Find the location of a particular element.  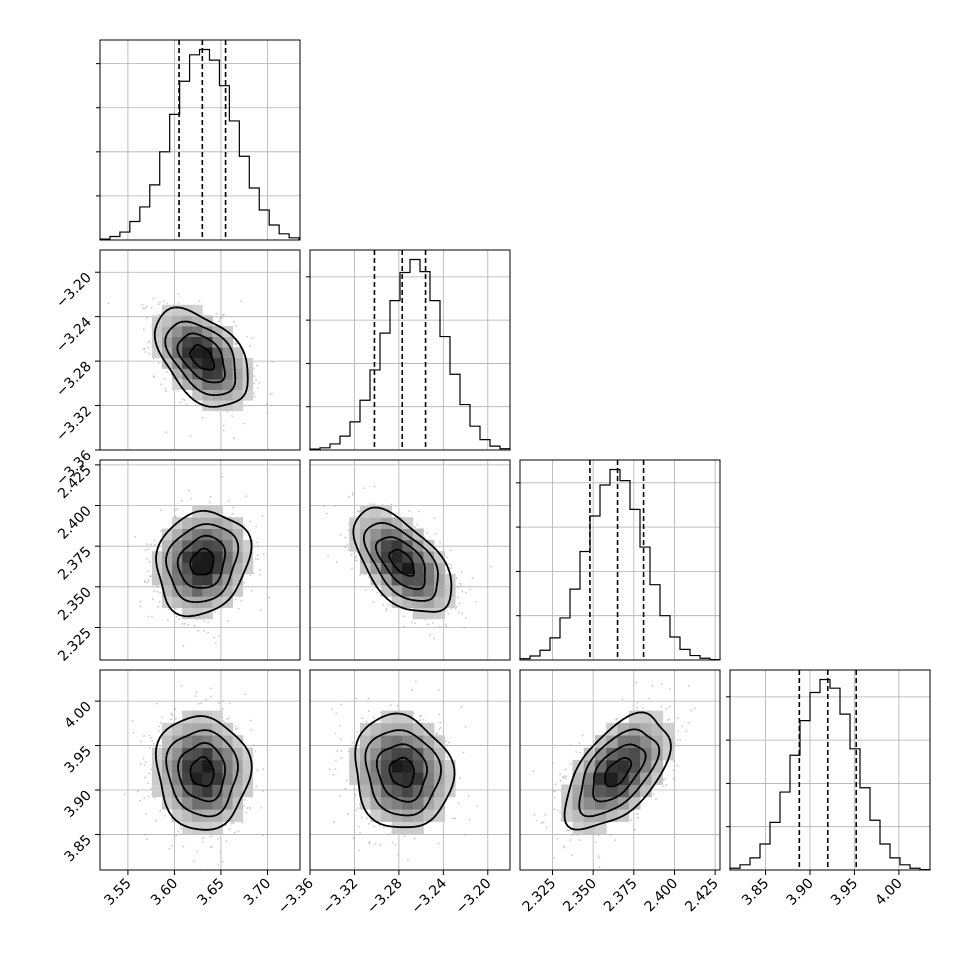

y-tick-label-p2-0: 2.325 is located at coordinates (75, 645).